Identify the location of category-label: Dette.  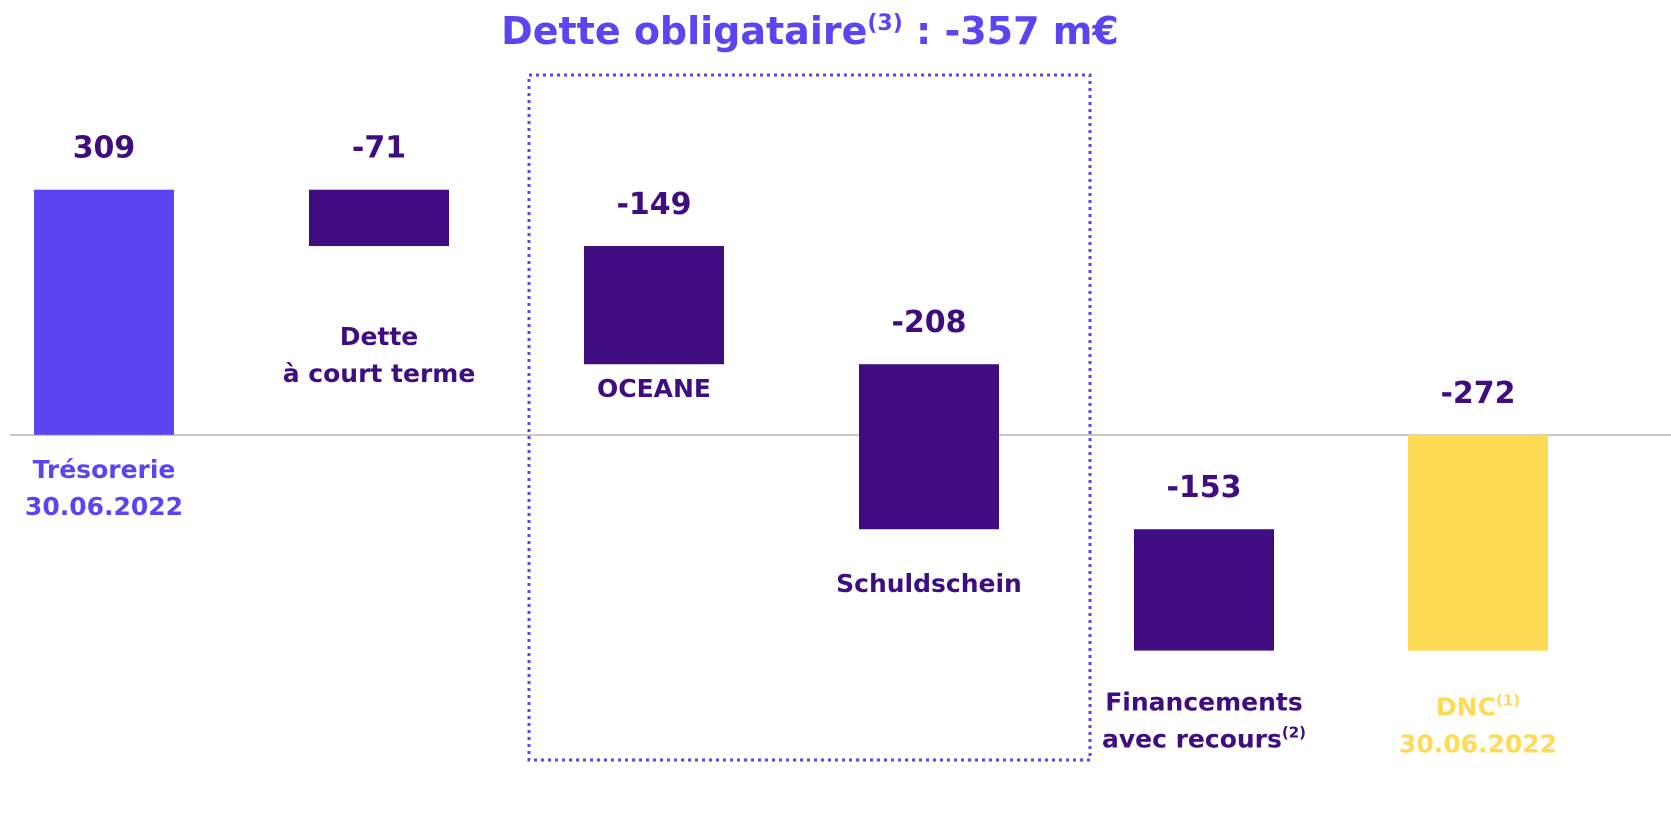
(379, 336).